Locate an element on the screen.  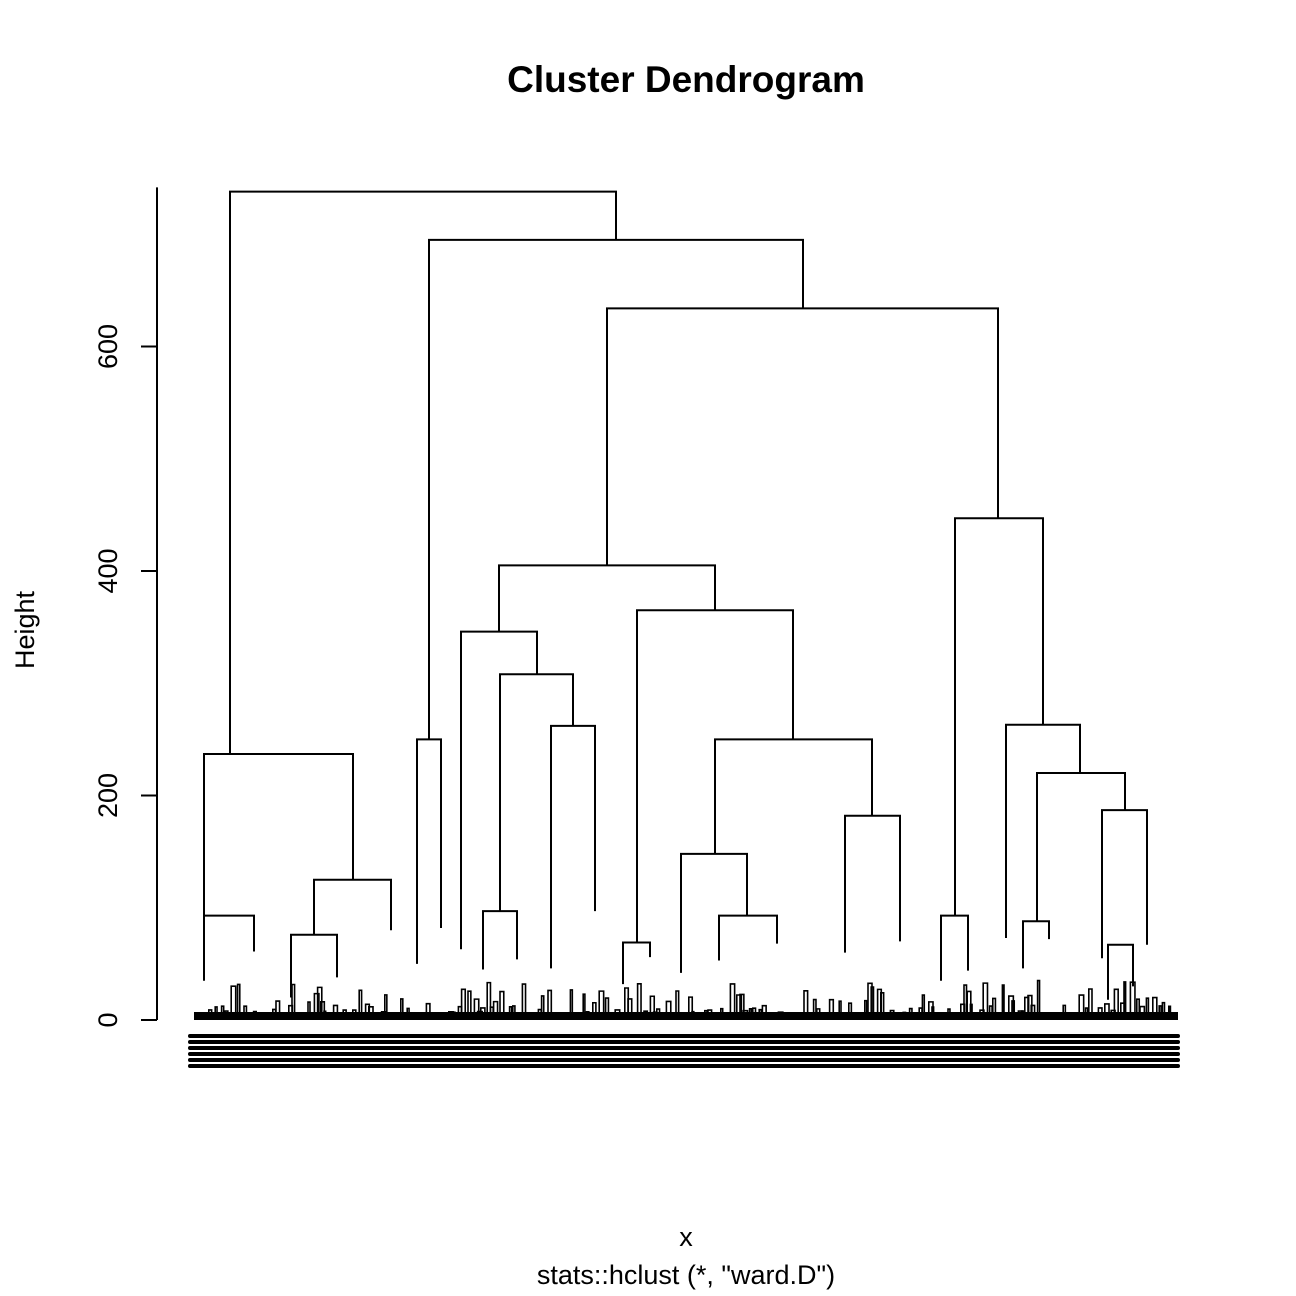
dendrogram-leaf-stubs is located at coordinates (686, 1016).